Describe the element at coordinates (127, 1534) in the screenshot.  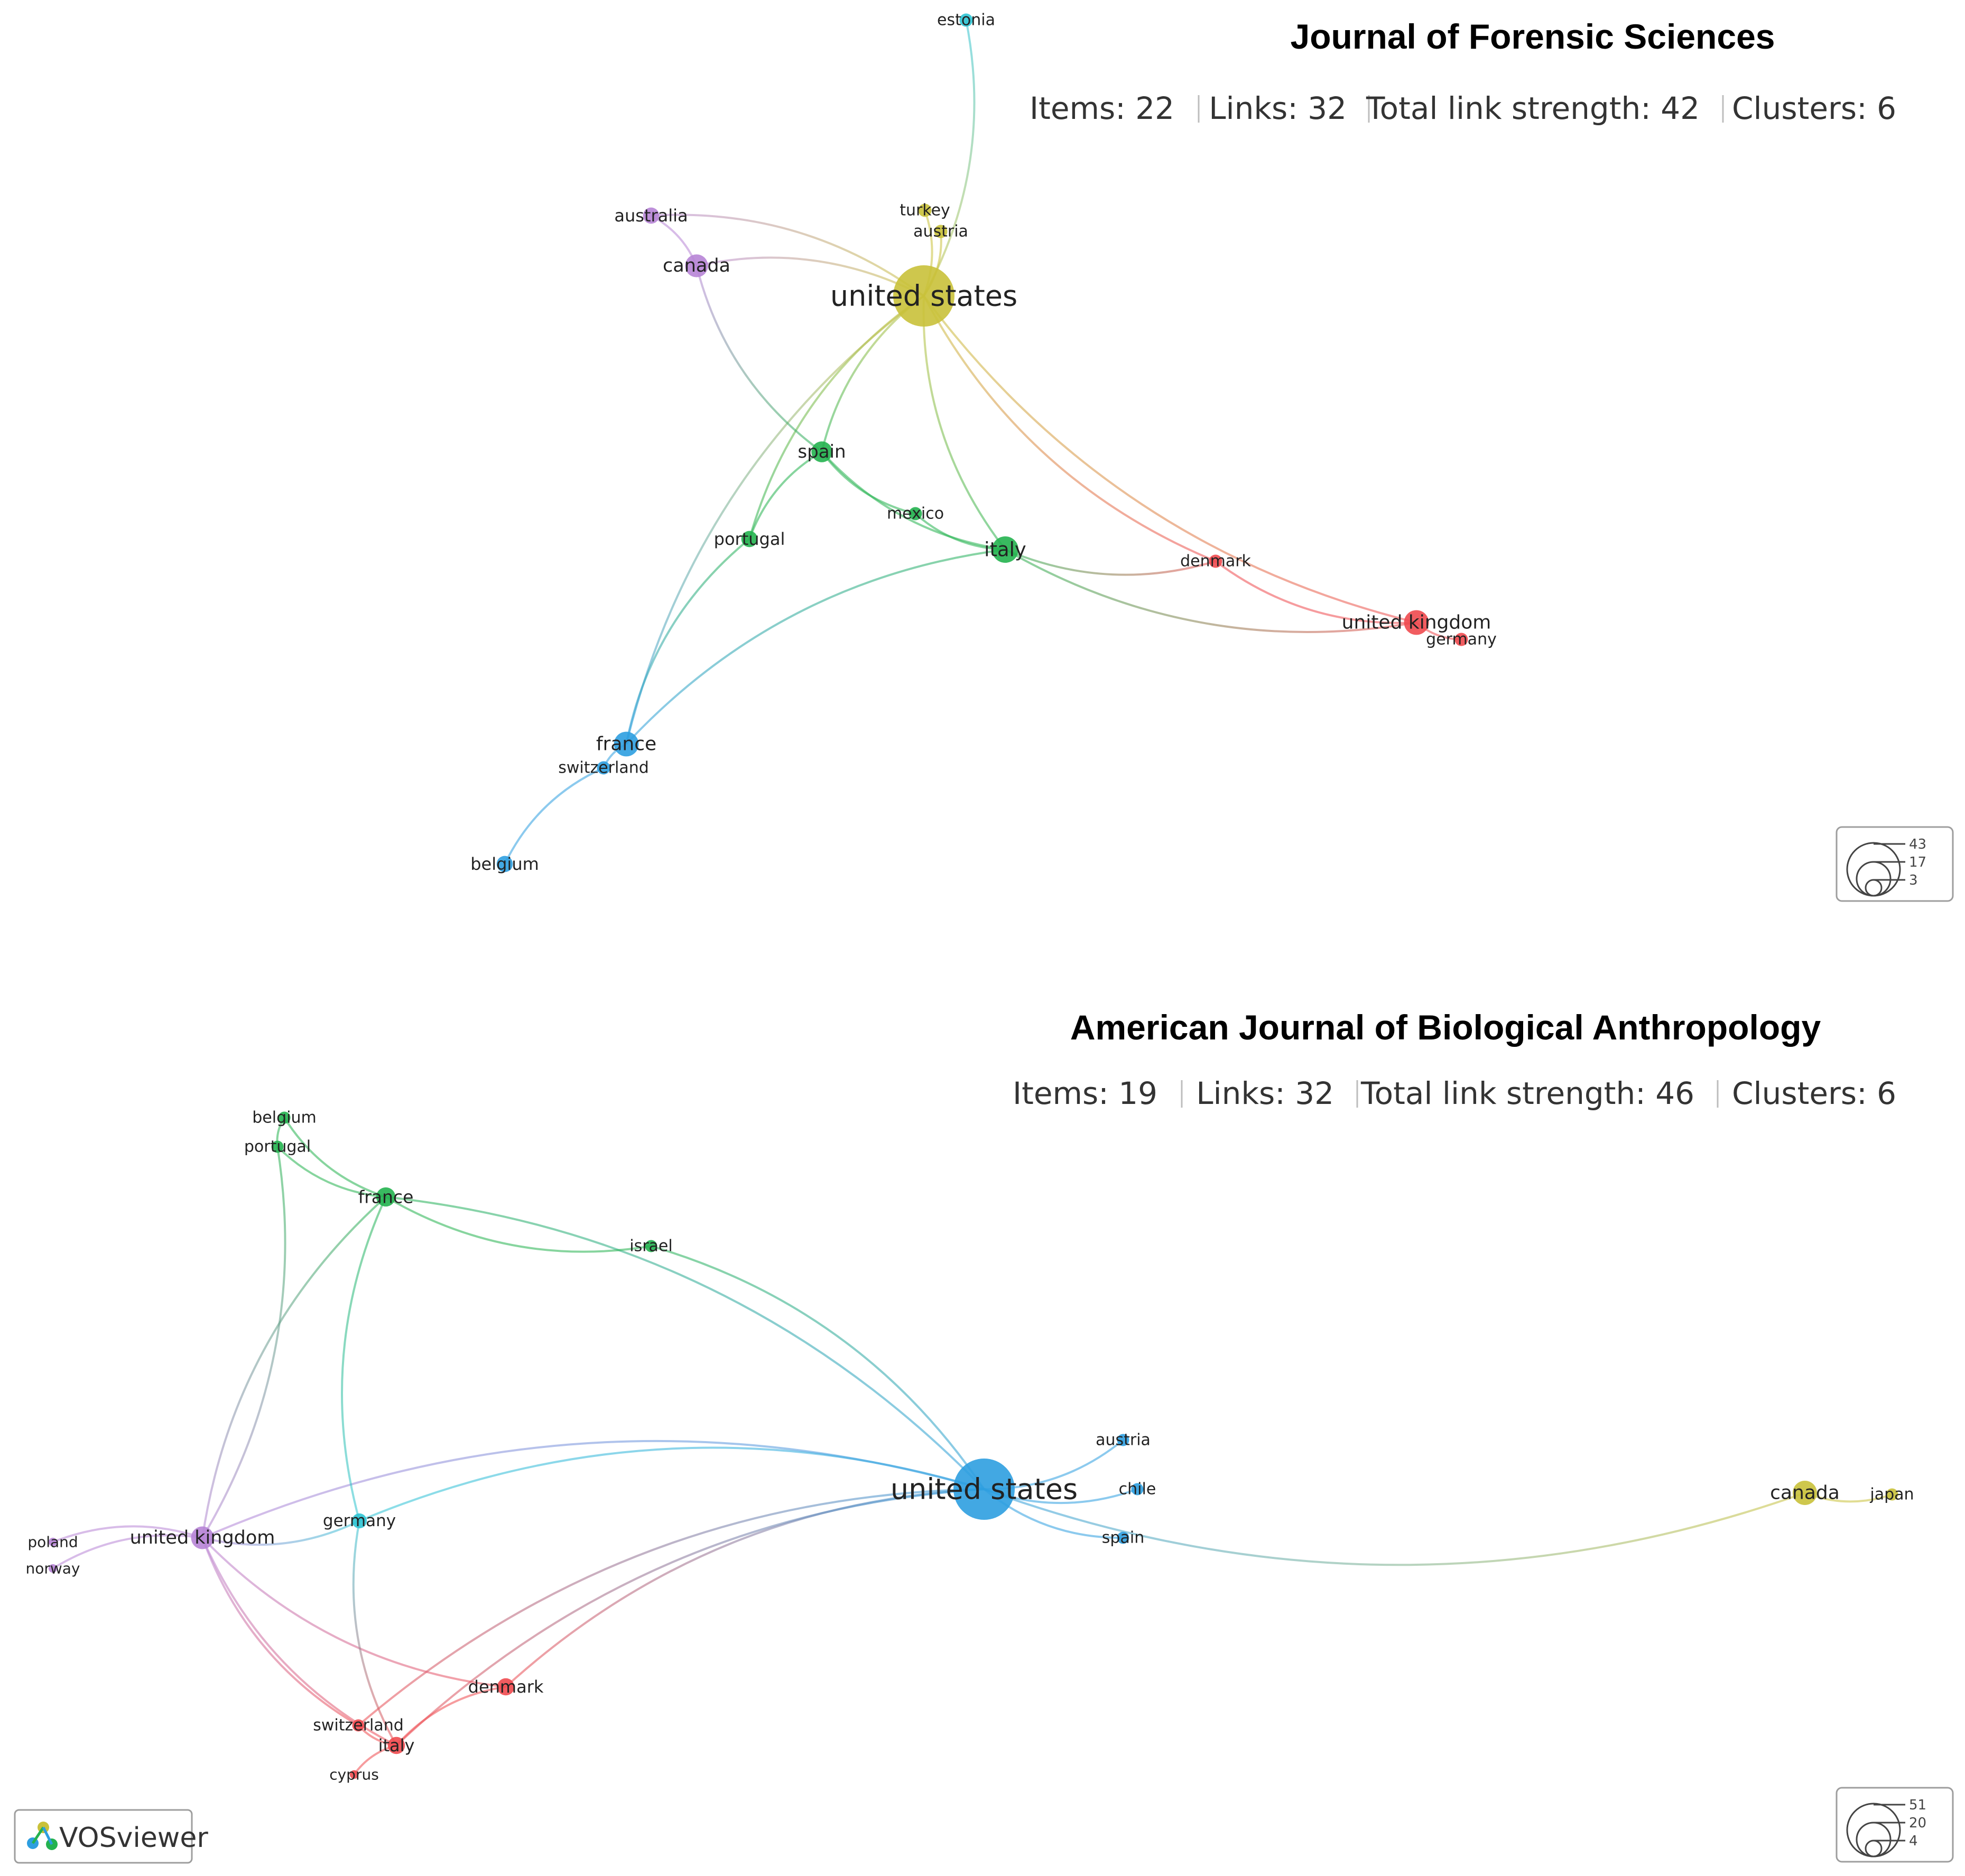
I see `link-united-kingdom-poland` at that location.